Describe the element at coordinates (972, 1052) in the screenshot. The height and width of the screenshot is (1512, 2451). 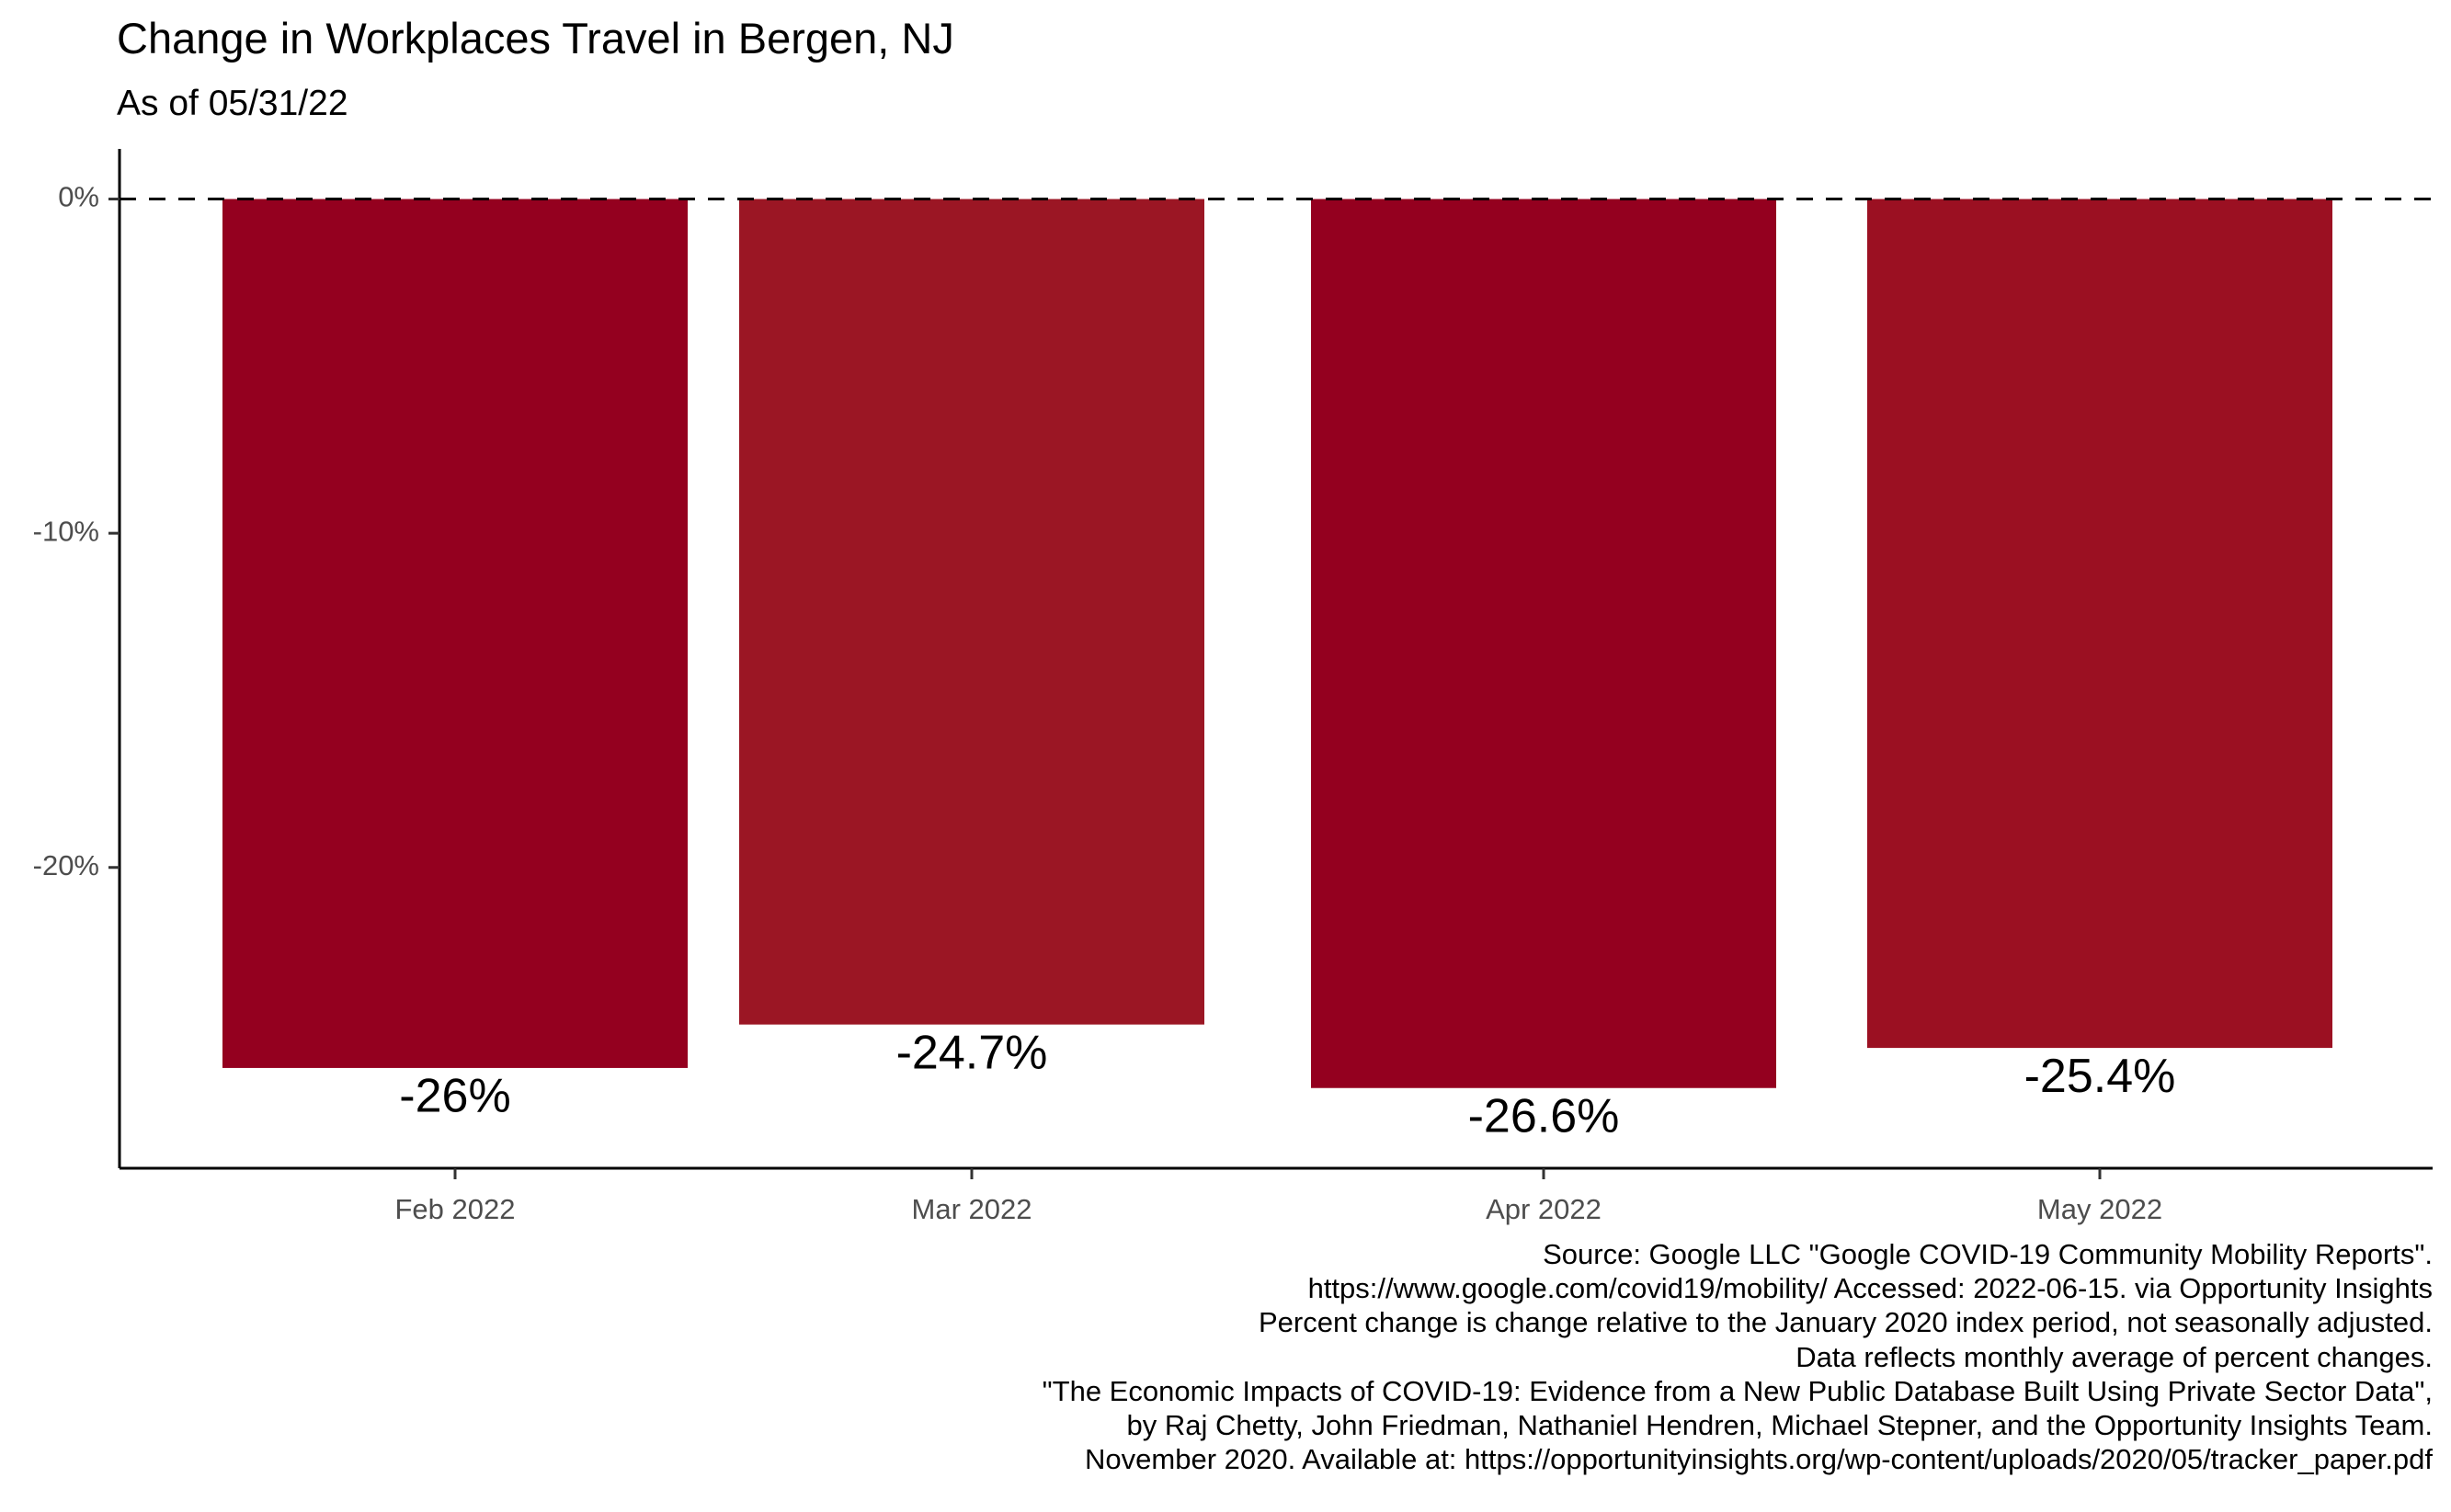
I see `data-label: -24.7%` at that location.